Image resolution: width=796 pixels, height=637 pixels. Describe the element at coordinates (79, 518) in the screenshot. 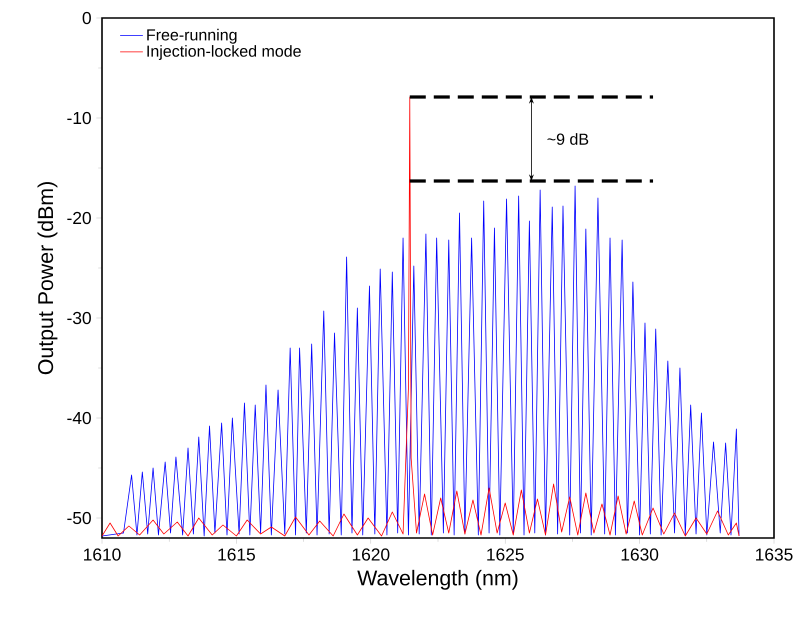

I see `y-tick-label: -50` at that location.